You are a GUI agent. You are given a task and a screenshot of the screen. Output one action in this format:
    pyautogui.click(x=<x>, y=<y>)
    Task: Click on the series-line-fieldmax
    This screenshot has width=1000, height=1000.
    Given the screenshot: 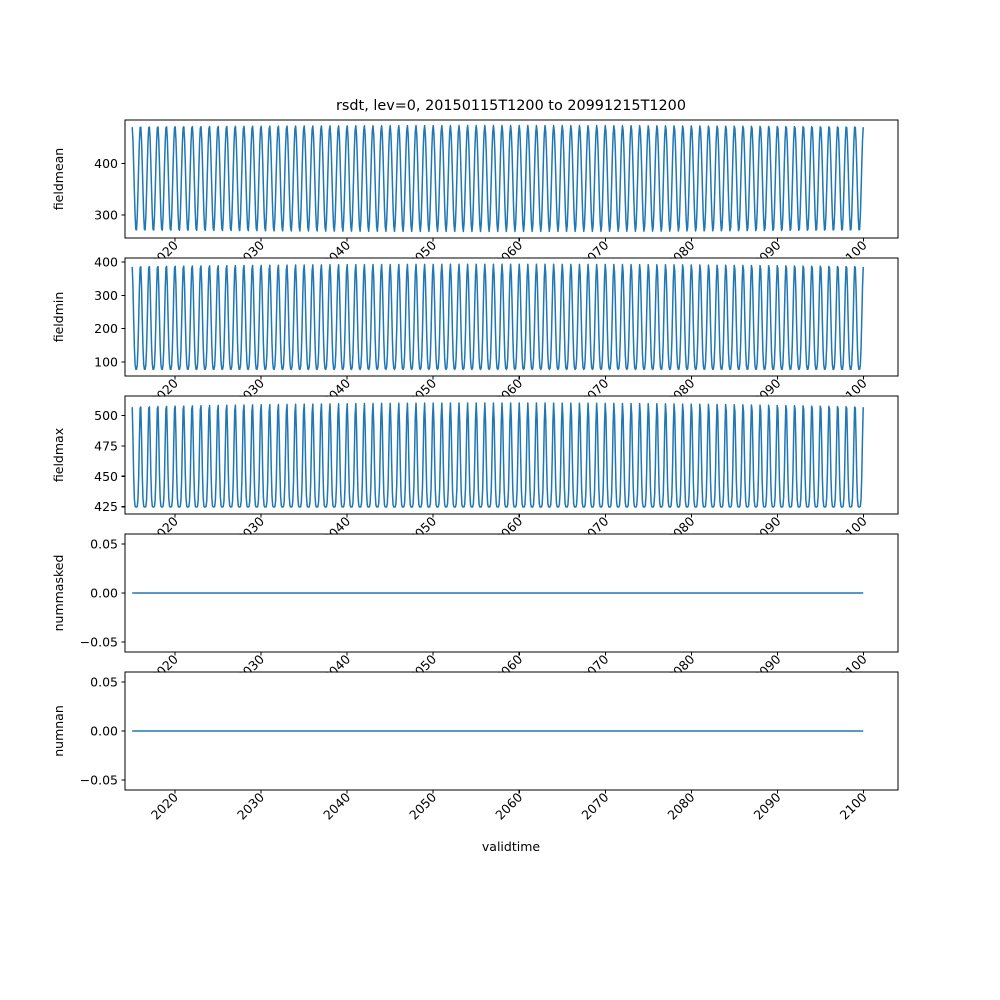 What is the action you would take?
    pyautogui.click(x=497, y=455)
    